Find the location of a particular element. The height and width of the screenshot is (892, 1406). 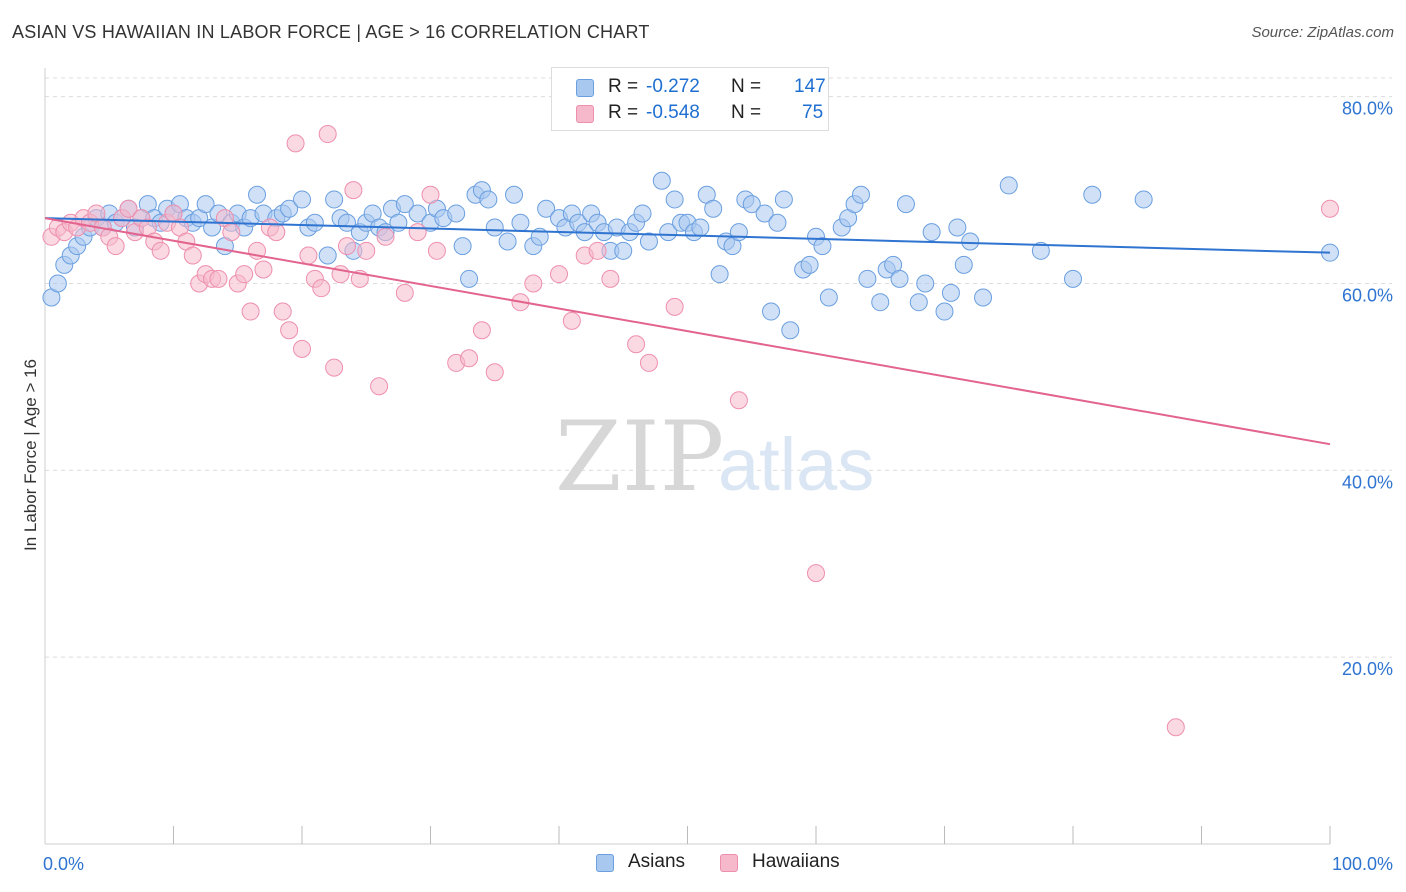

y-tick-label: 60.0% is located at coordinates (1367, 296).